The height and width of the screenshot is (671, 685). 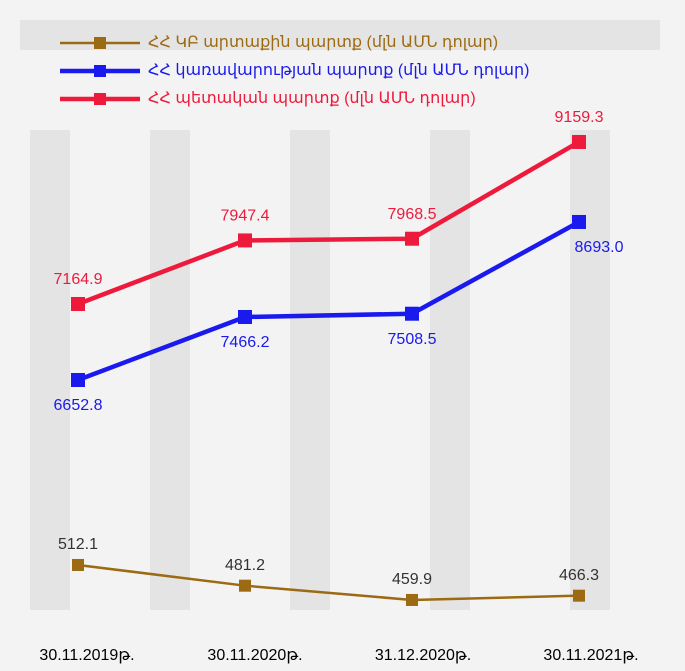 I want to click on data-label: 7508.5, so click(x=412, y=339).